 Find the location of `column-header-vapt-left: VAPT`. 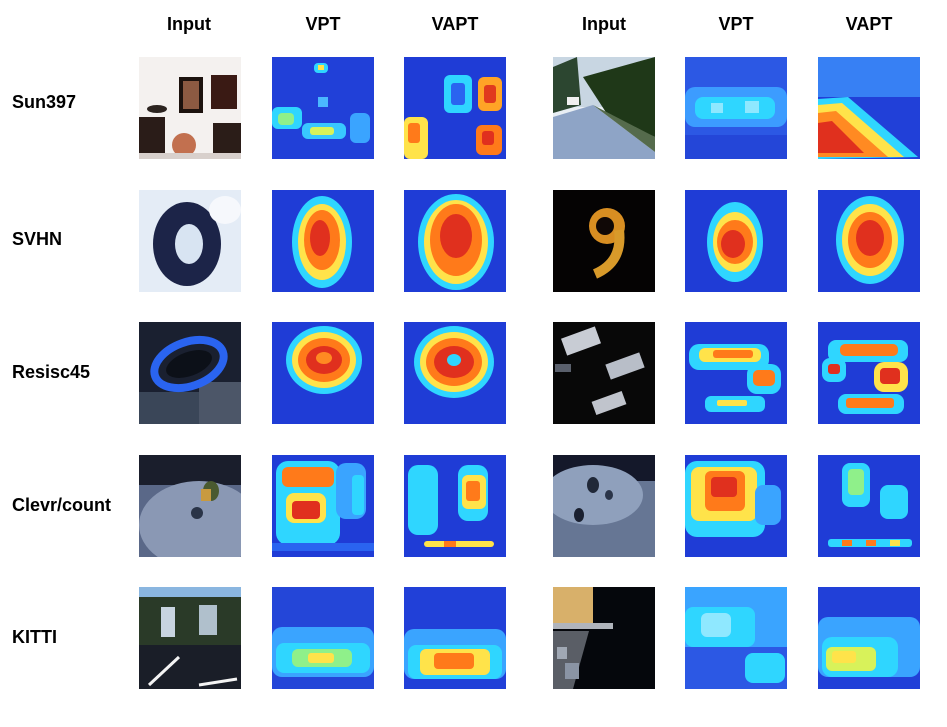

column-header-vapt-left: VAPT is located at coordinates (455, 24).